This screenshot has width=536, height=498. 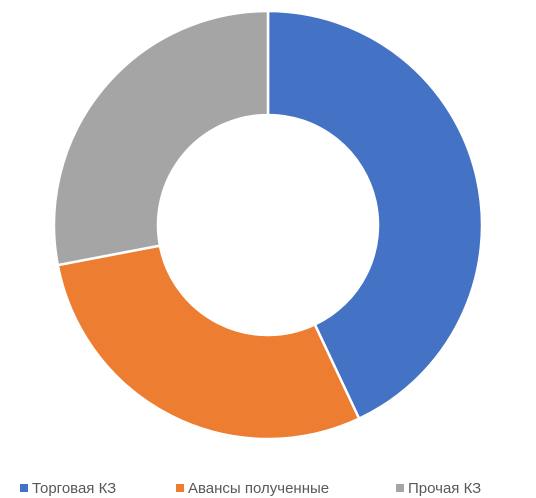 I want to click on legend-label: Торговая КЗ, so click(x=74, y=488).